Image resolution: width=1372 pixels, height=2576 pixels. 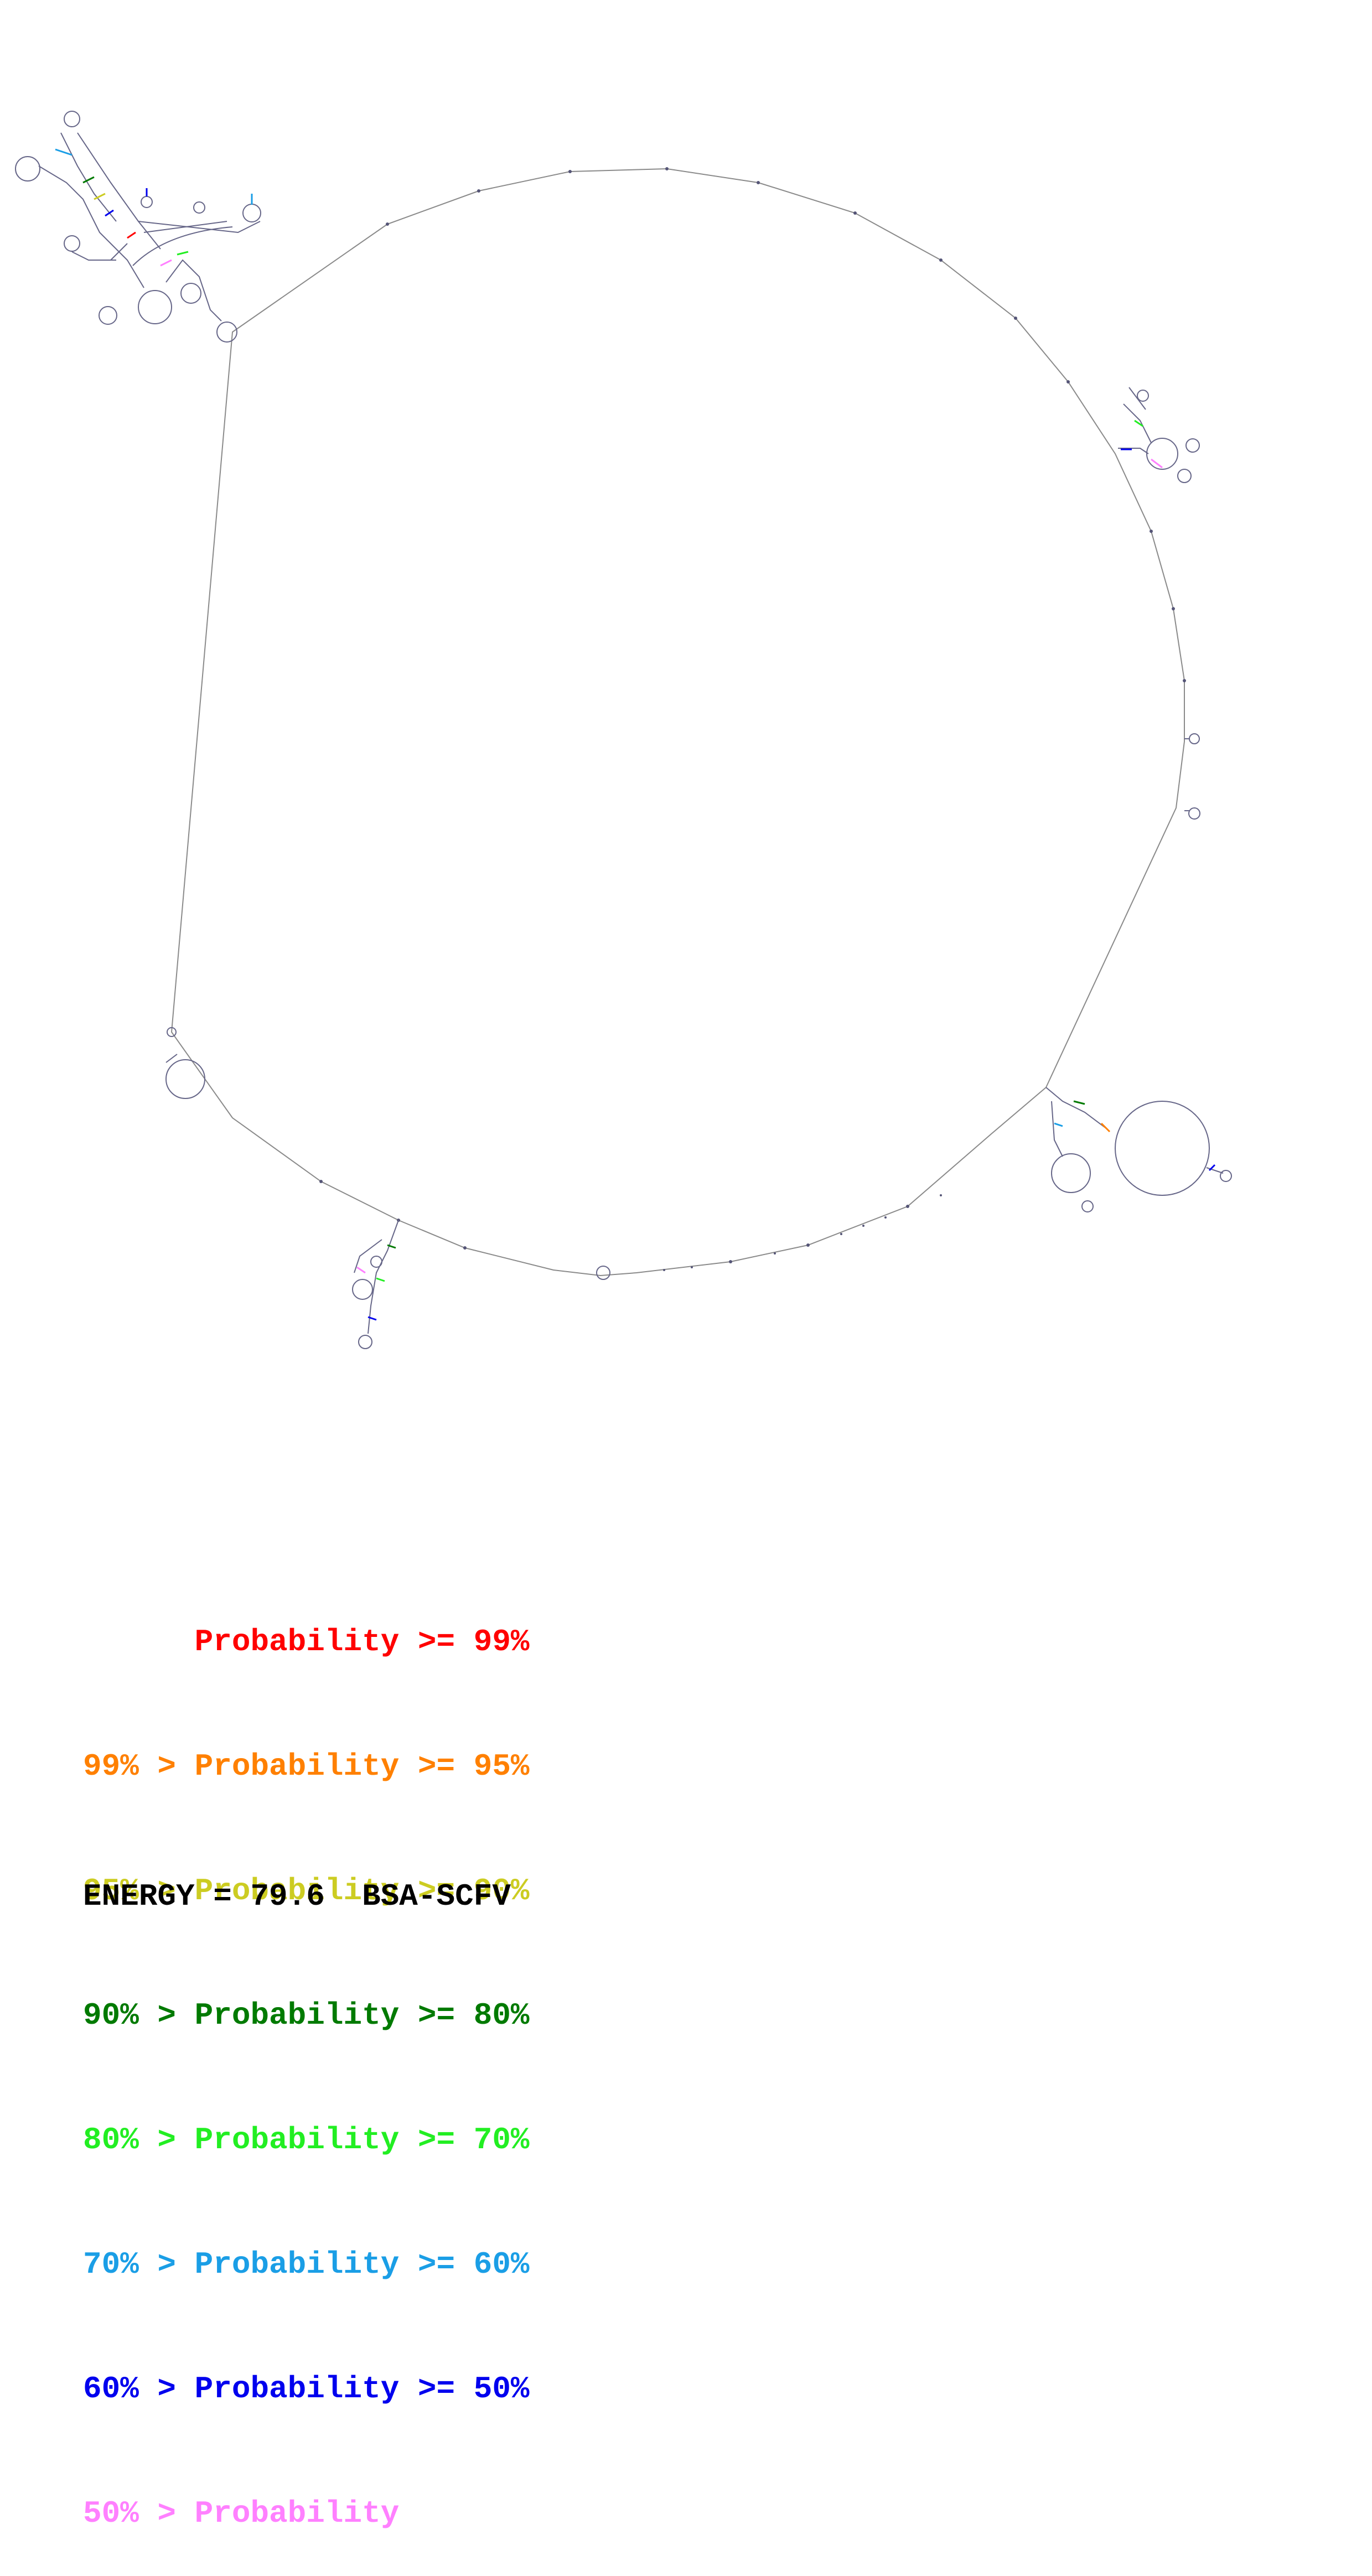 I want to click on cluster-left-lower, so click(x=185, y=1063).